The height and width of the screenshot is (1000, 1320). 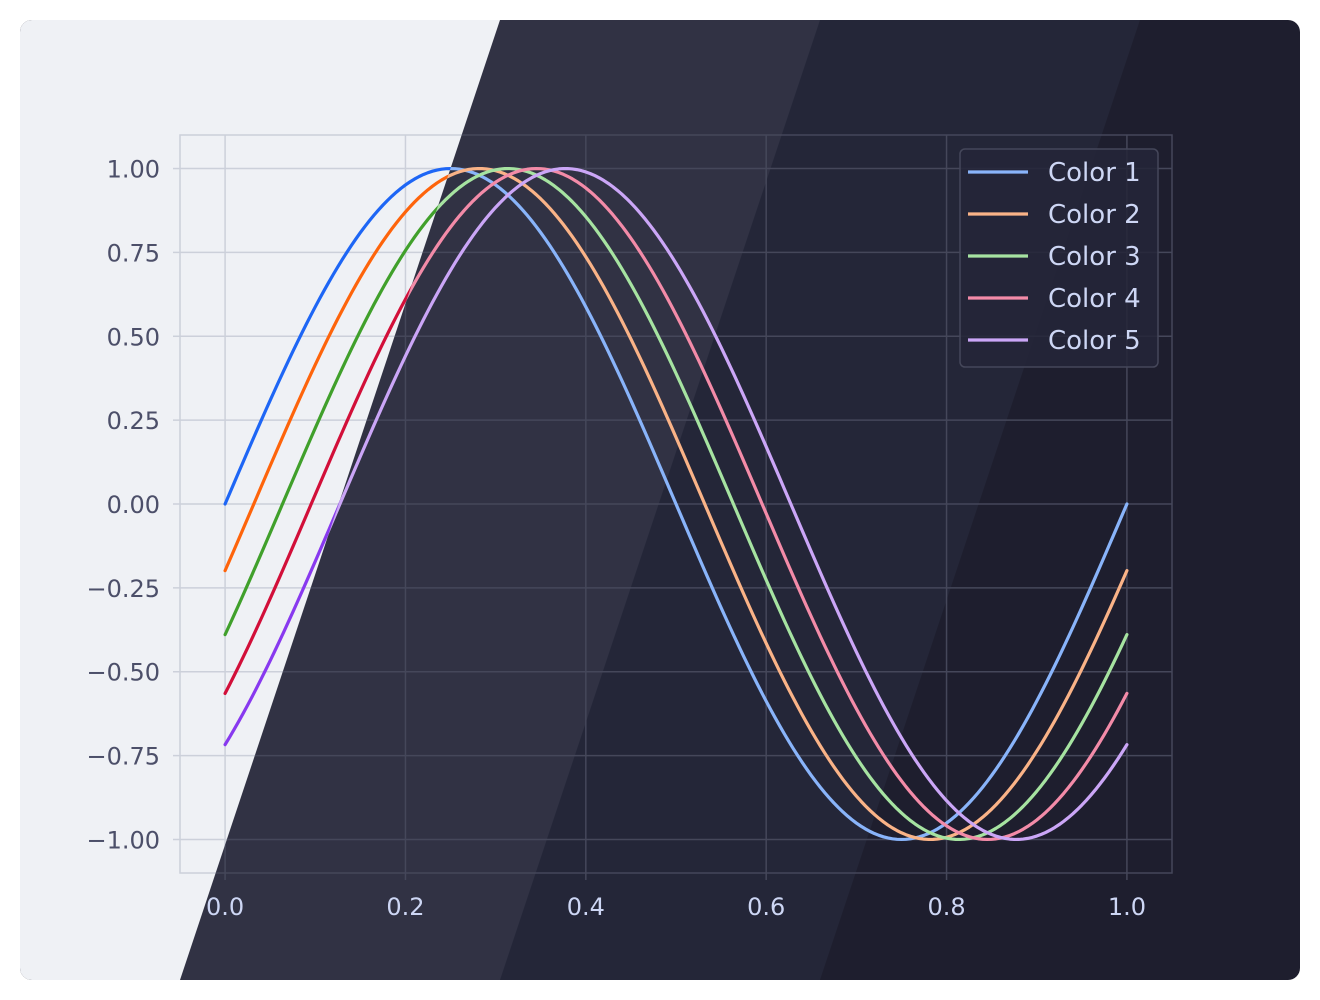 I want to click on legend-label-3: Color 3, so click(x=1094, y=257).